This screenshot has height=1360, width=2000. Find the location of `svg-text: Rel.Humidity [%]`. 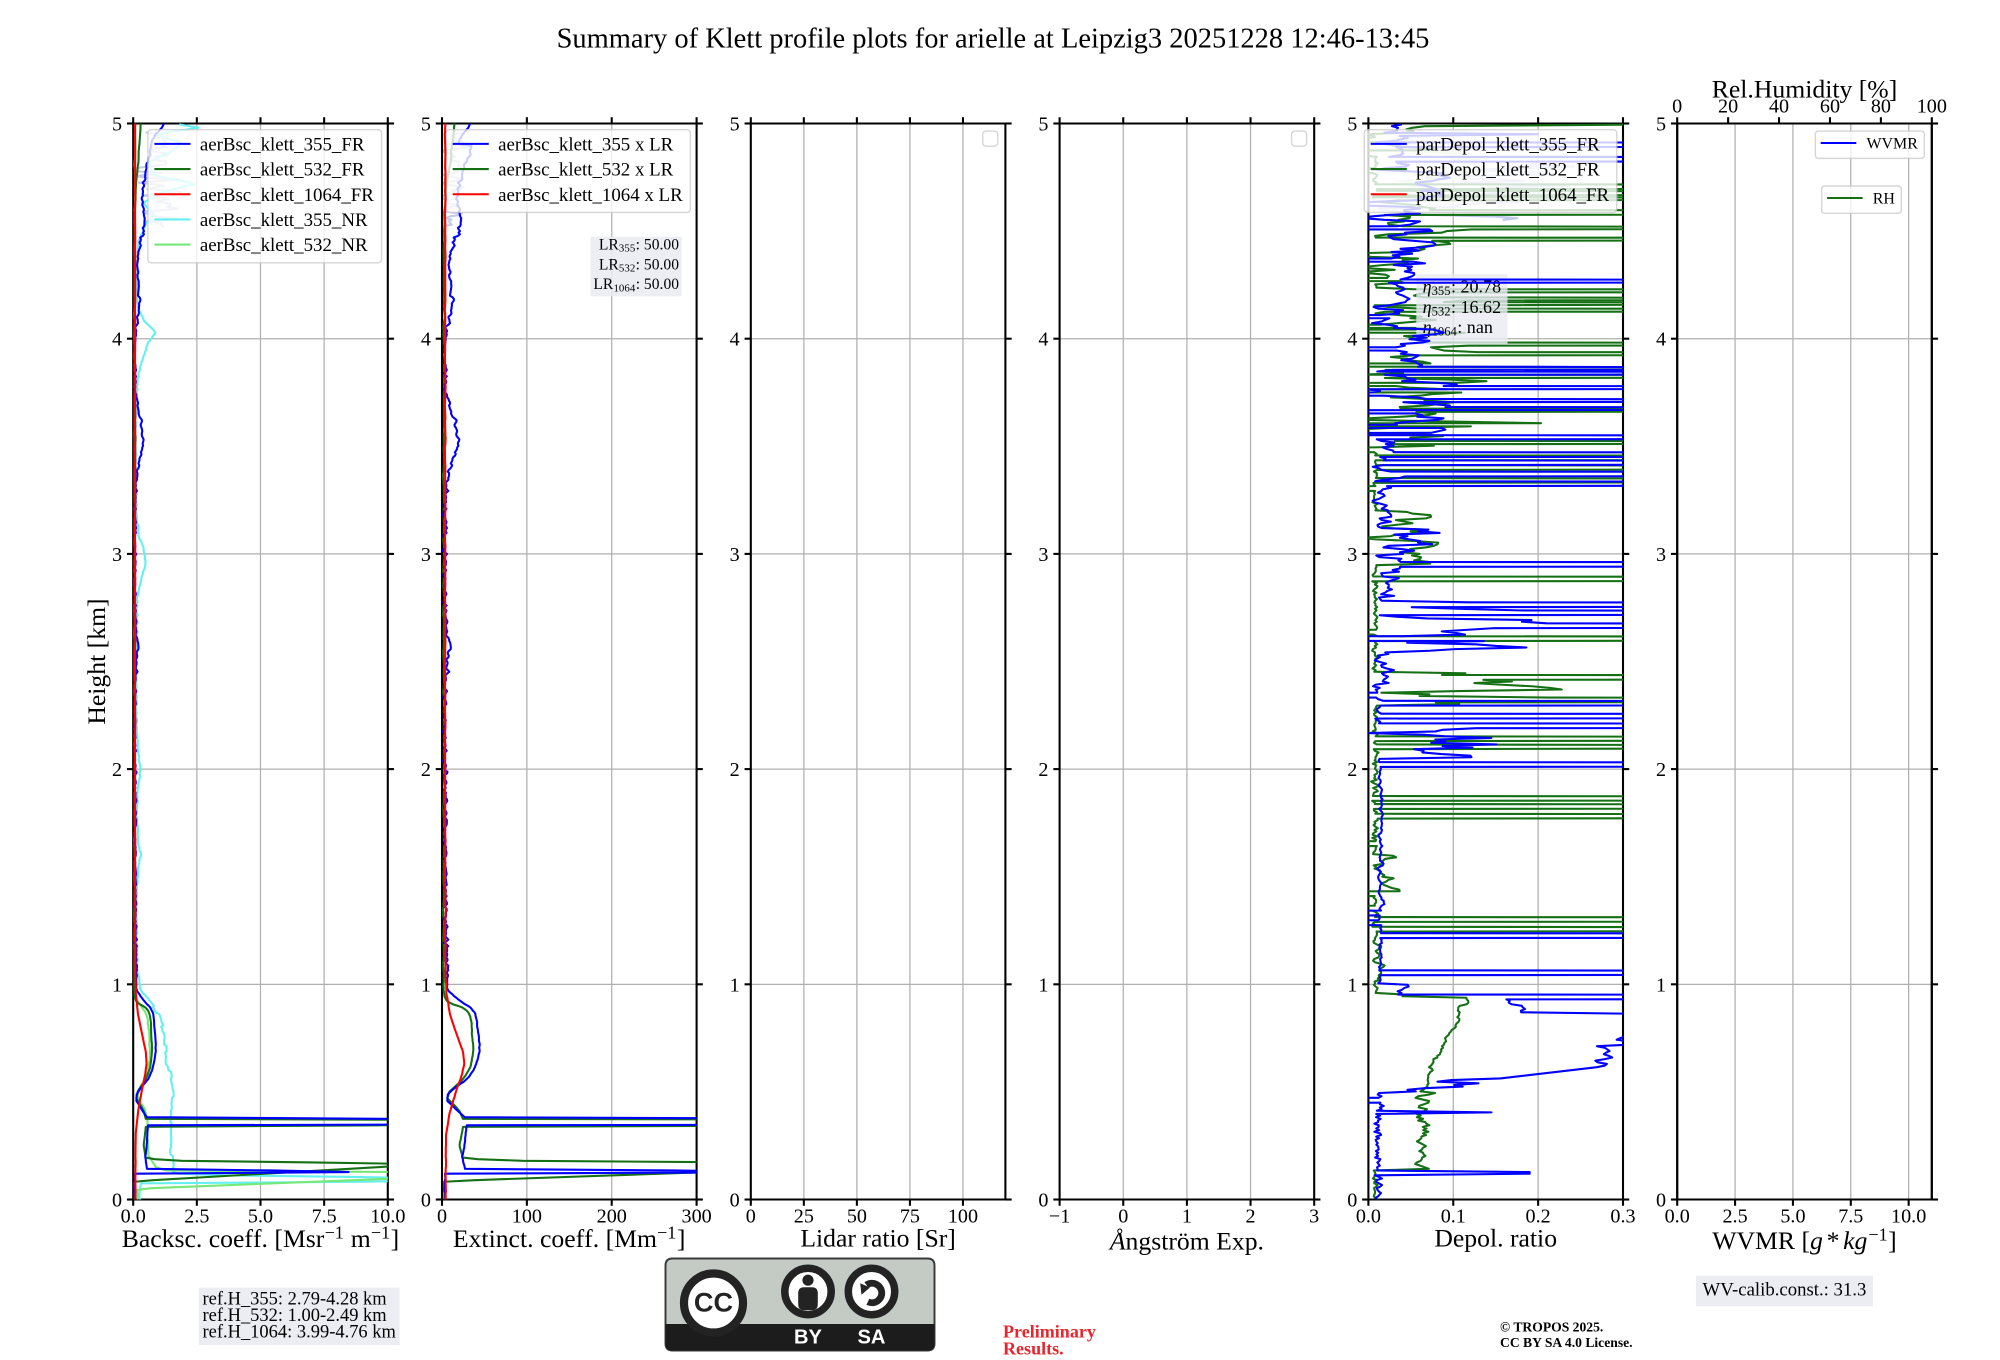

svg-text: Rel.Humidity [%] is located at coordinates (1805, 89).